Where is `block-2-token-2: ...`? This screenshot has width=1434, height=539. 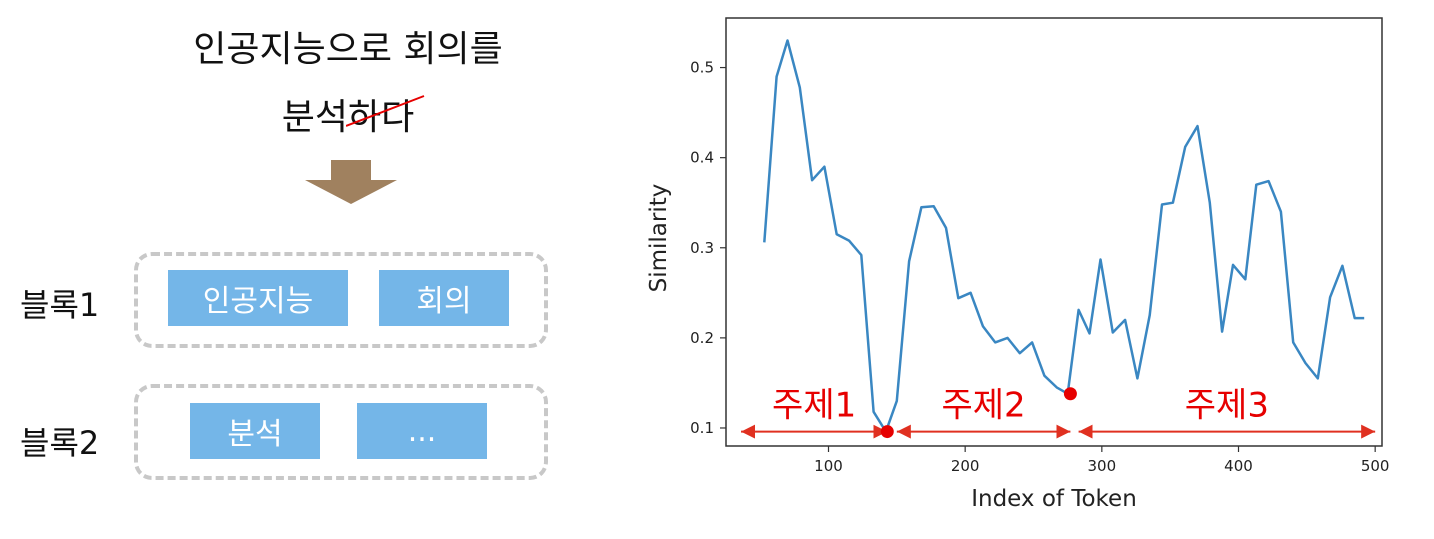
block-2-token-2: ... is located at coordinates (422, 431).